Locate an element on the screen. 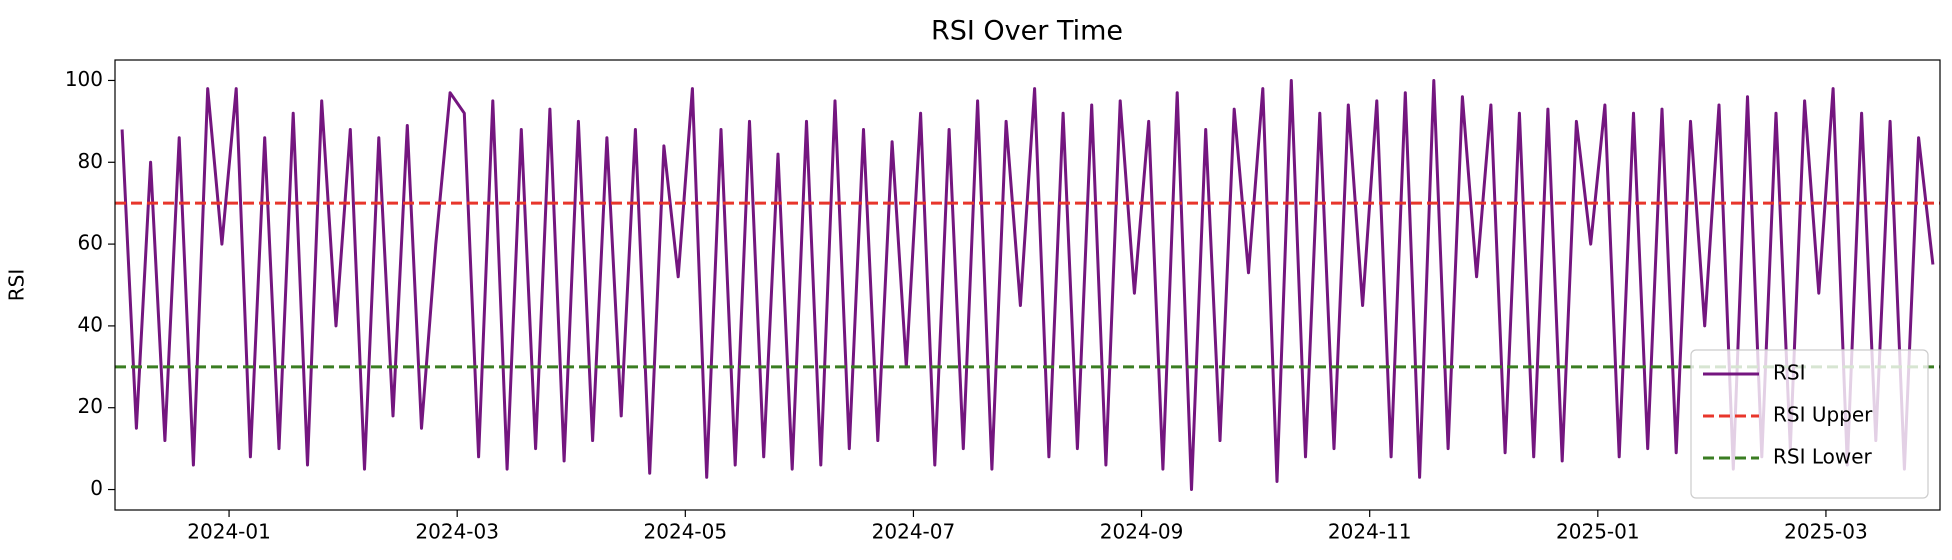  x-tick-label: 2024-11 is located at coordinates (1370, 532).